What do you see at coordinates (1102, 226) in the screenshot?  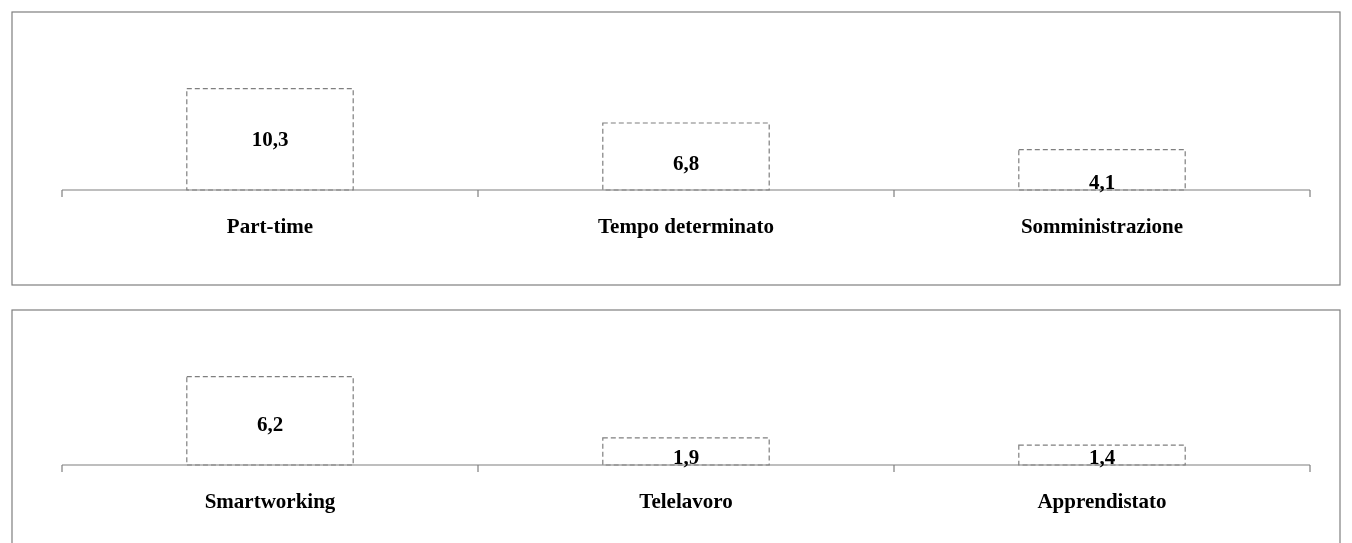 I see `x-tick-label: Somministrazione` at bounding box center [1102, 226].